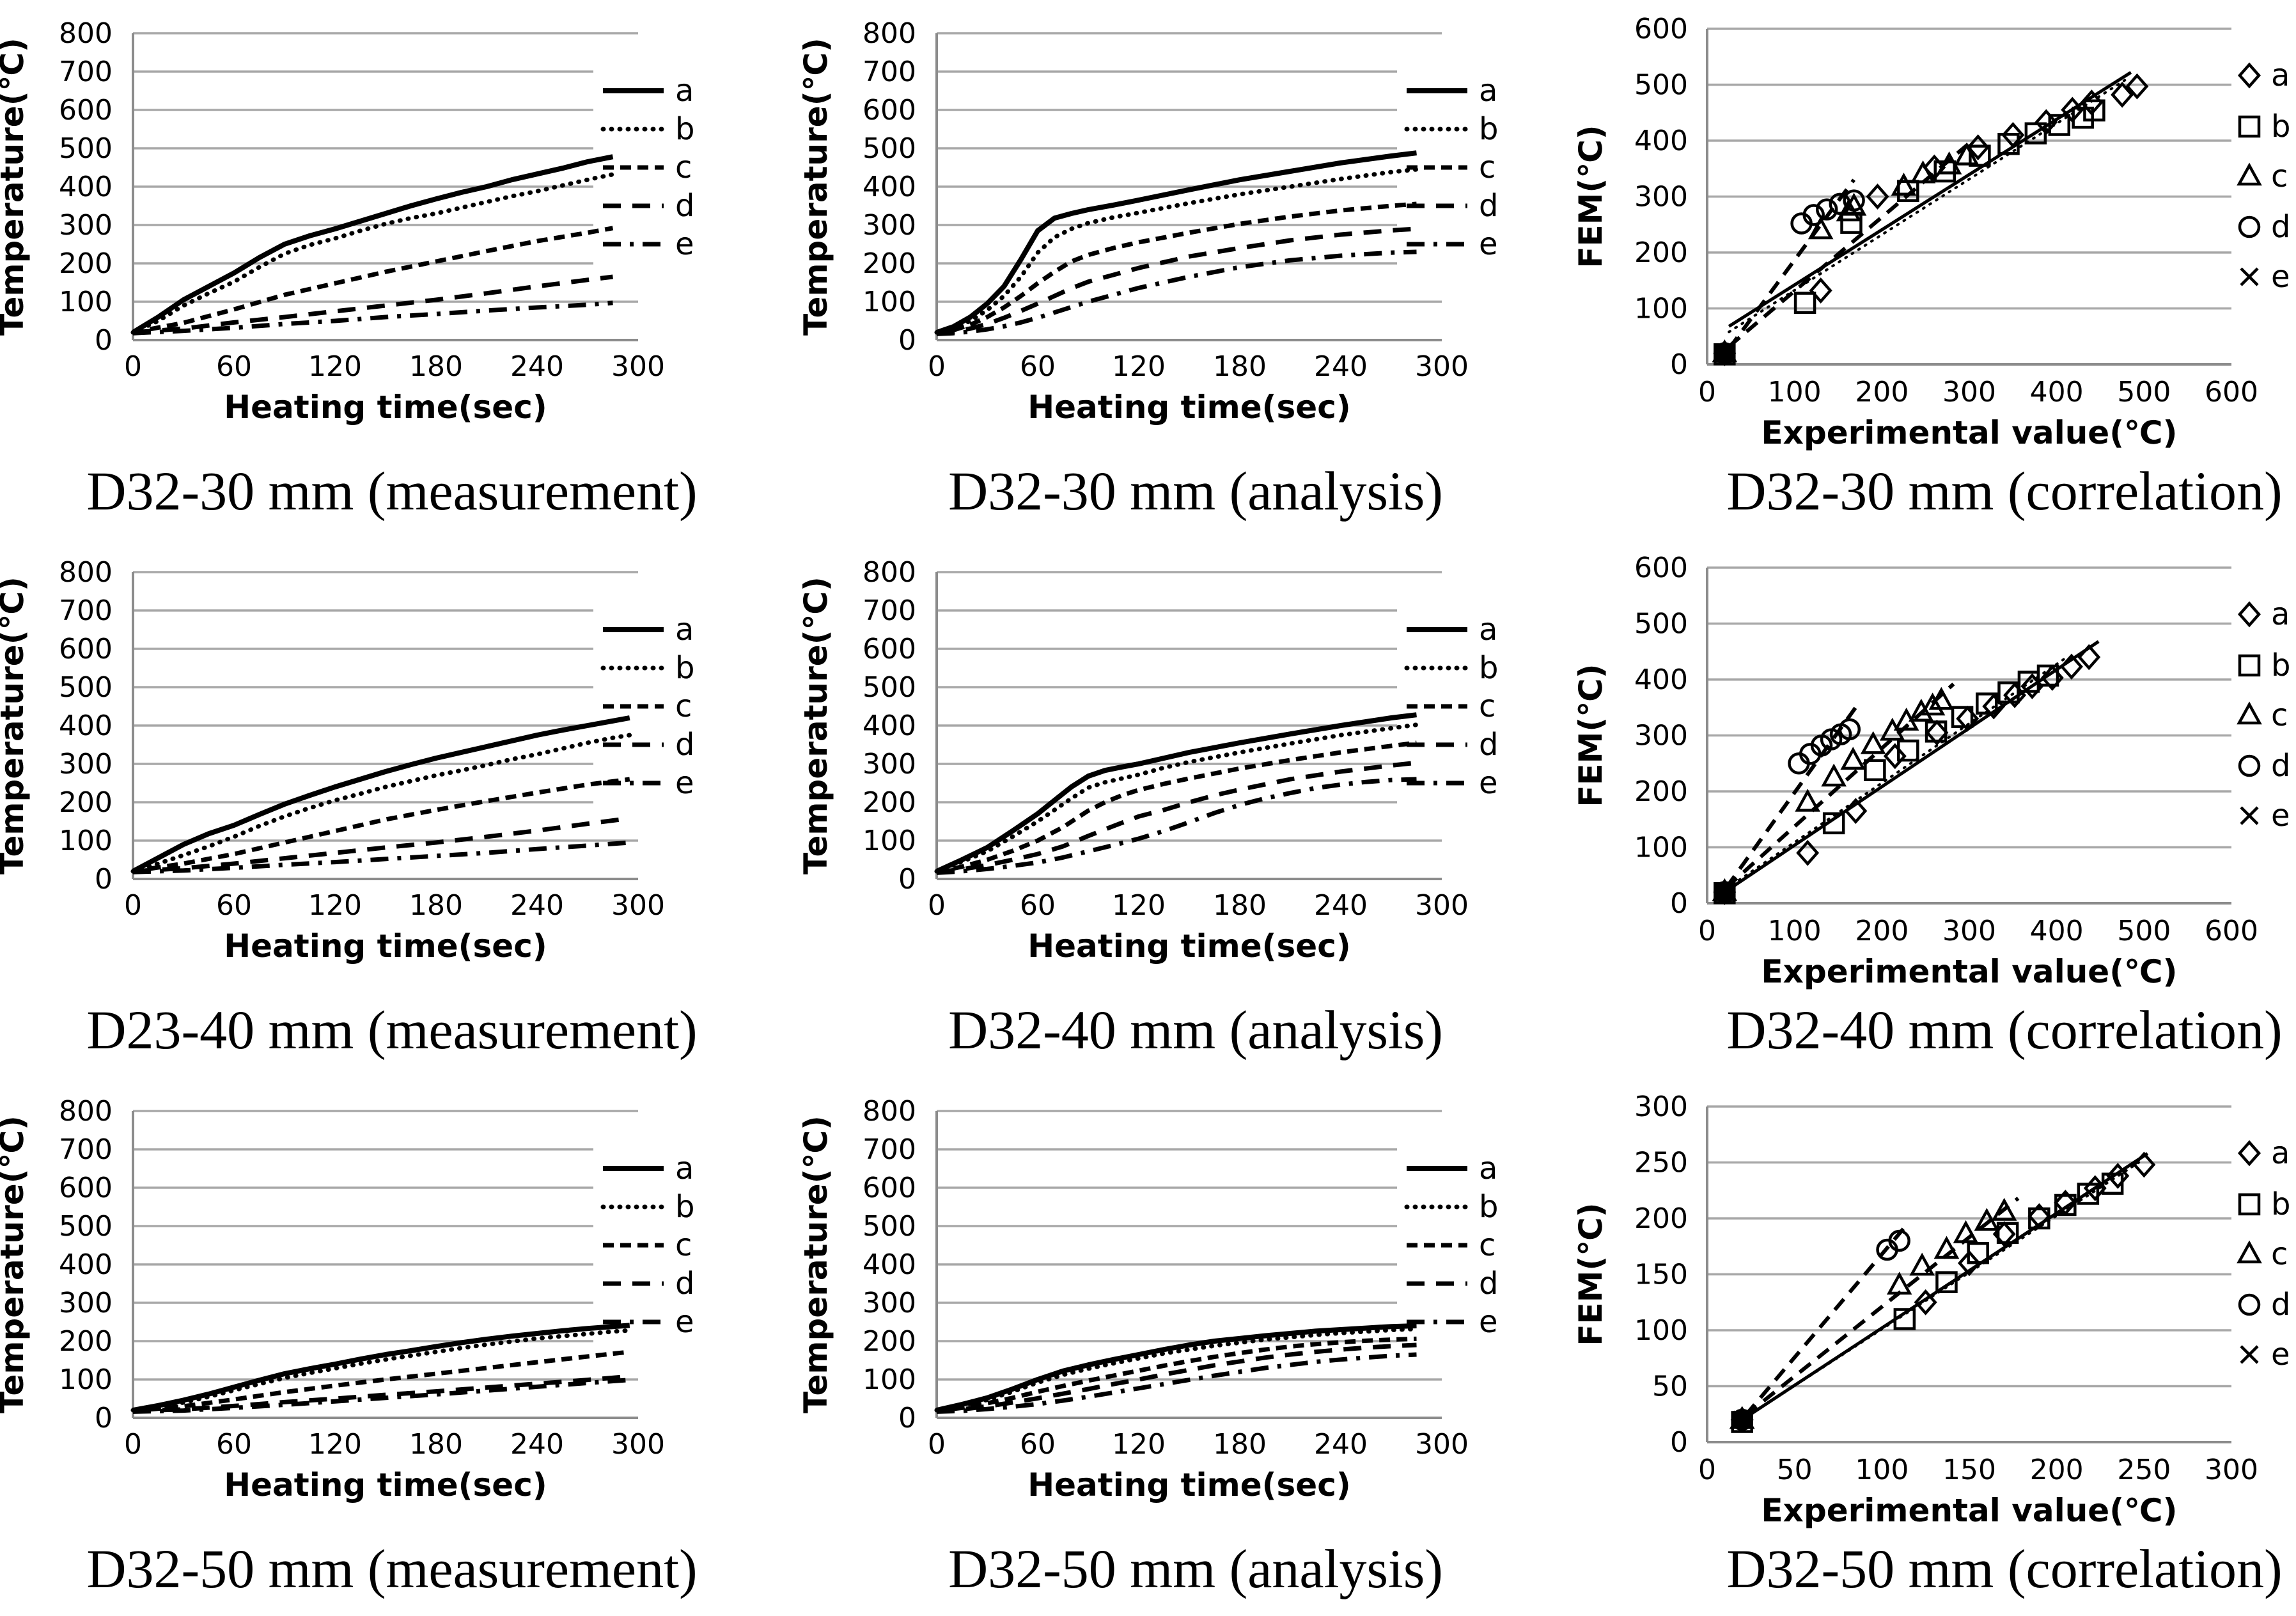 The width and height of the screenshot is (2296, 1616). I want to click on scatter-series, so click(1906, 774).